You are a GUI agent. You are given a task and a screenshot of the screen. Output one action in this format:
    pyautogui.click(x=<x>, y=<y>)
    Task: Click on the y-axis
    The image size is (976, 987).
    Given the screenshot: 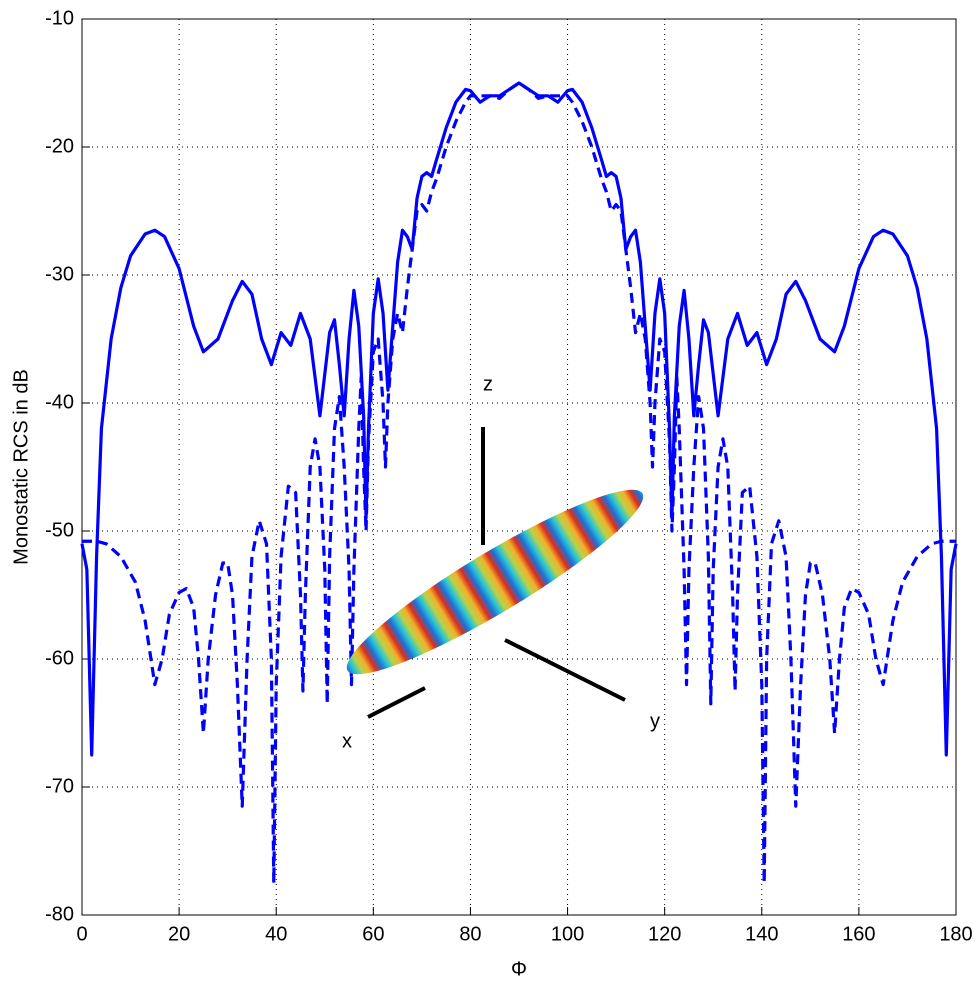 What is the action you would take?
    pyautogui.click(x=565, y=670)
    